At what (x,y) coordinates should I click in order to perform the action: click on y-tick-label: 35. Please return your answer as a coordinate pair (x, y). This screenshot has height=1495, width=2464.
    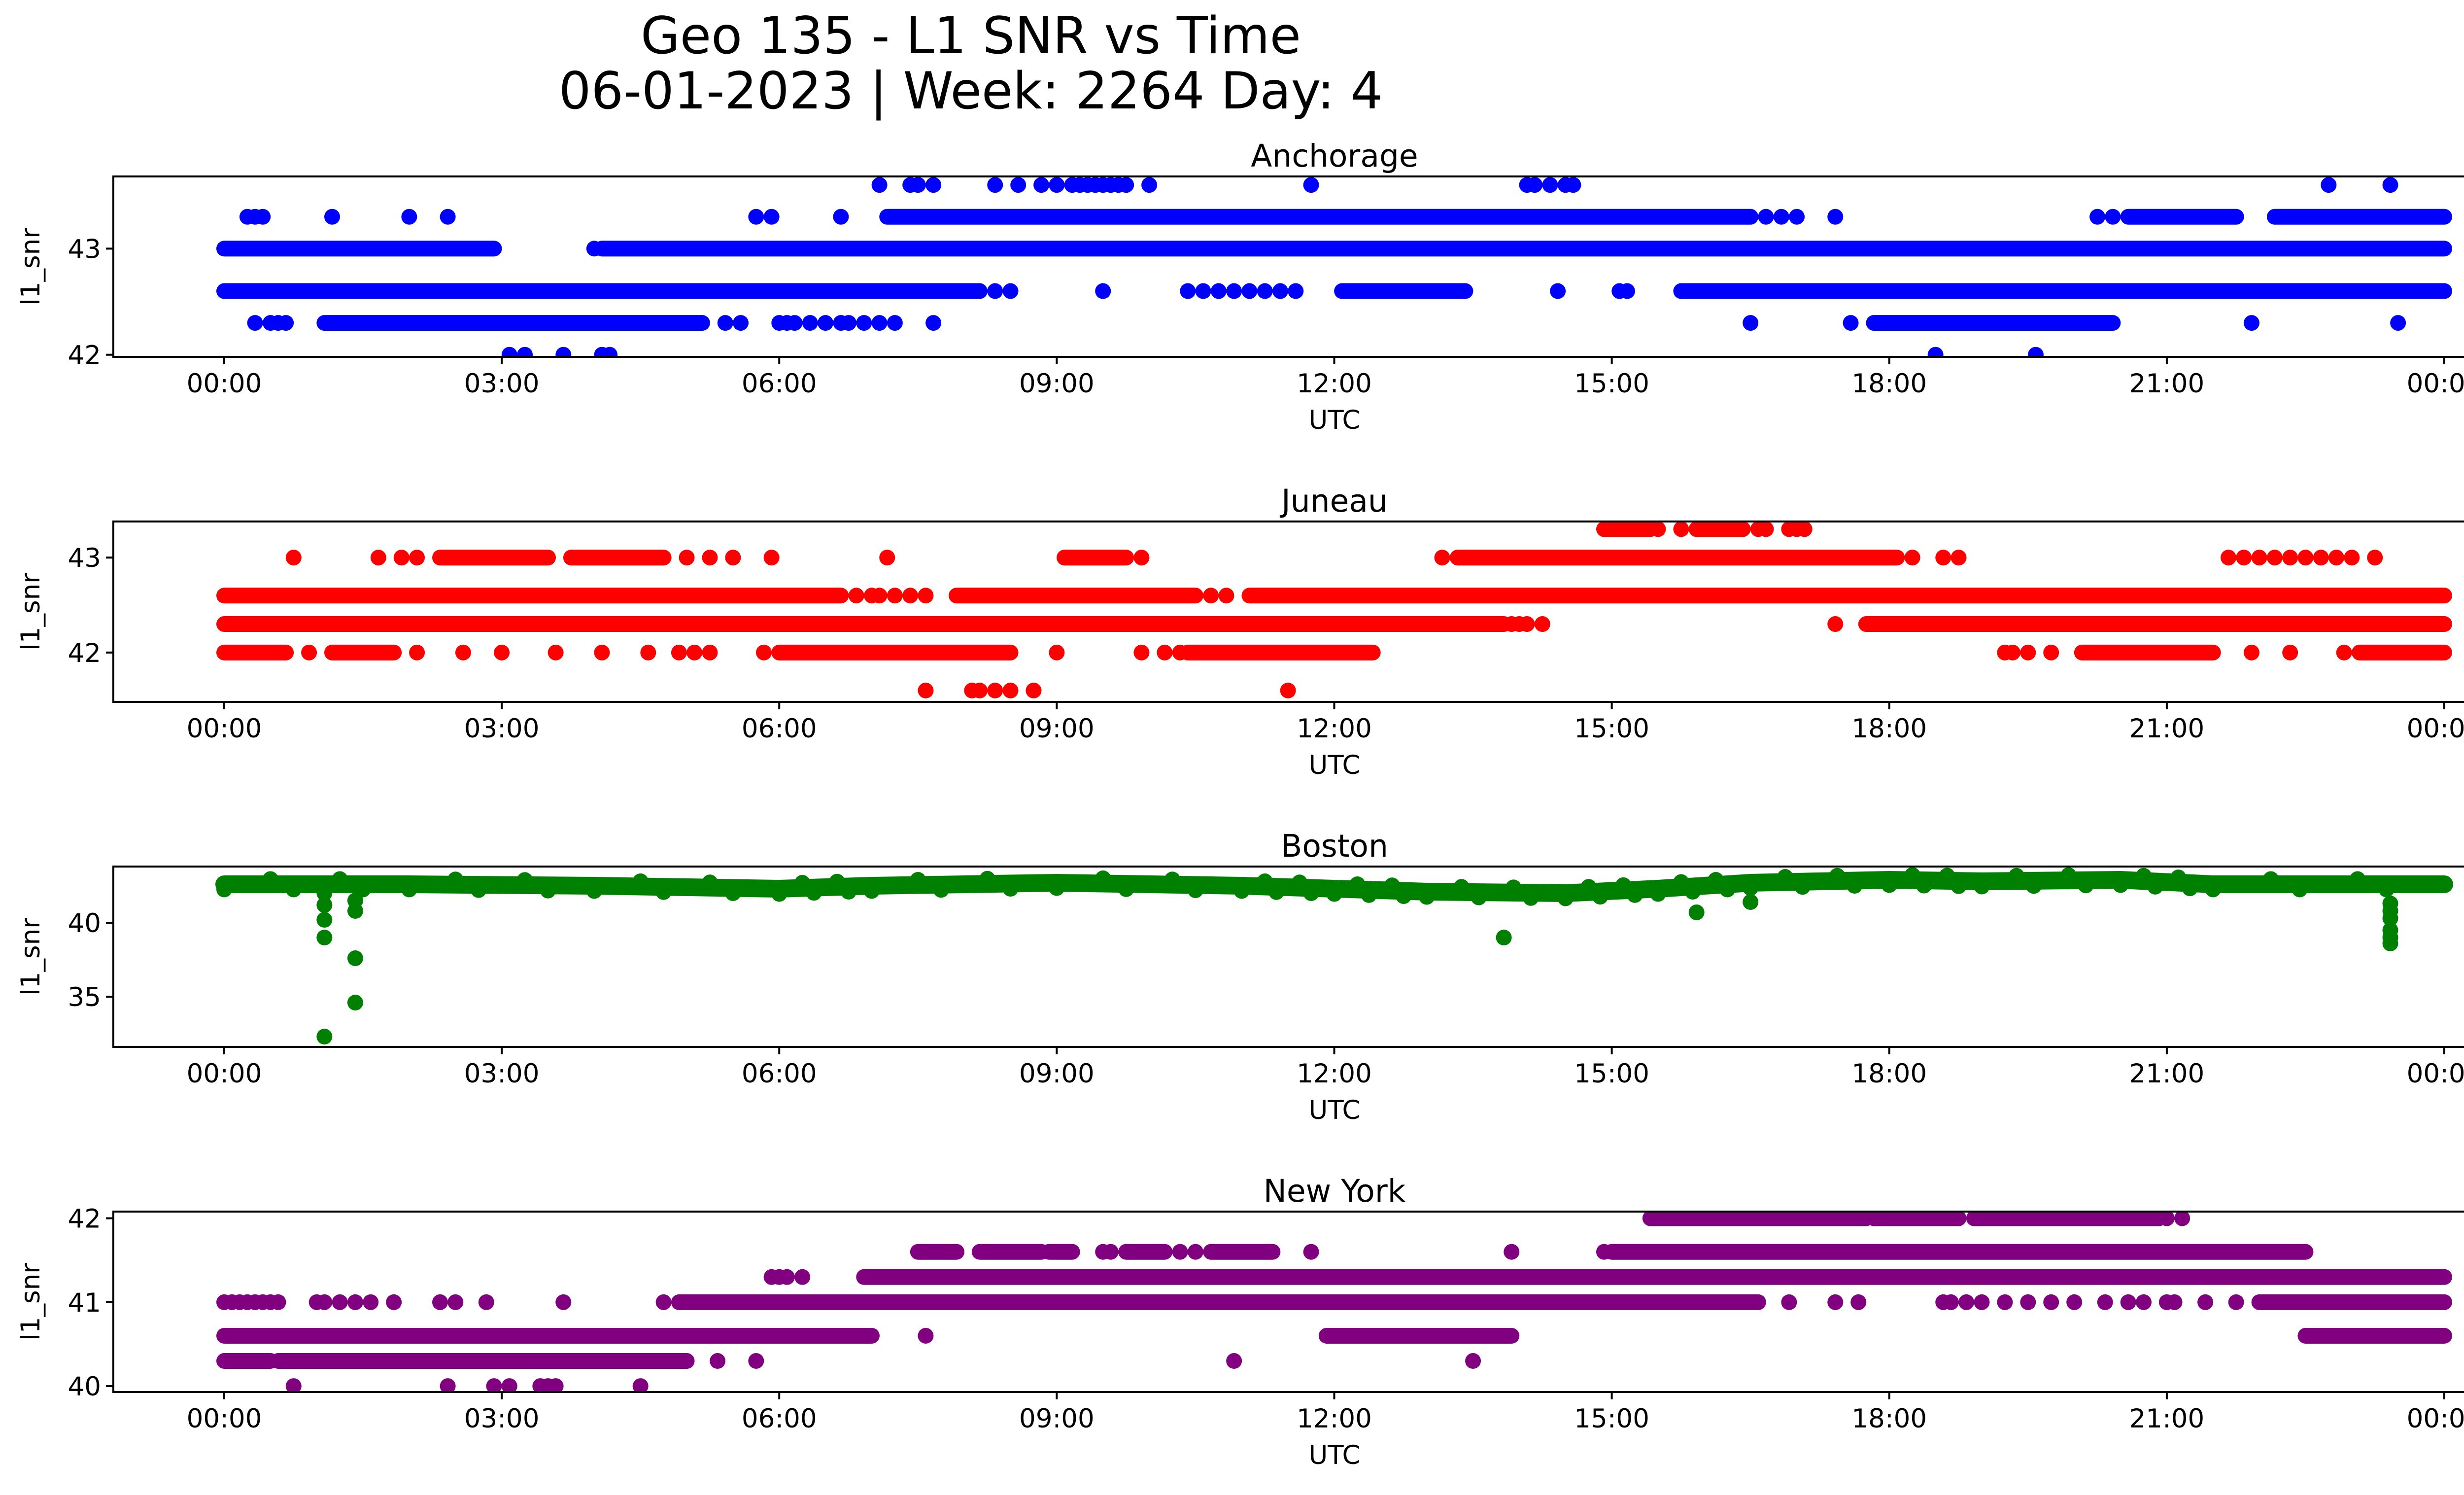
    Looking at the image, I should click on (84, 997).